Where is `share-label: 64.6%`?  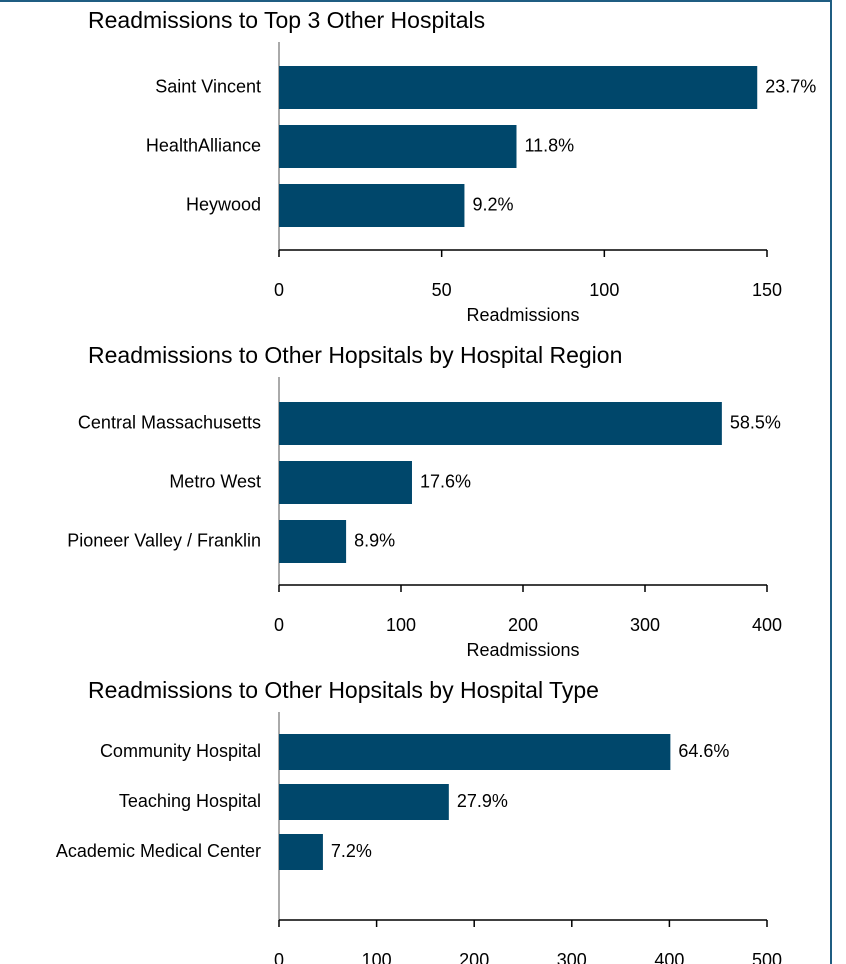 share-label: 64.6% is located at coordinates (703, 751).